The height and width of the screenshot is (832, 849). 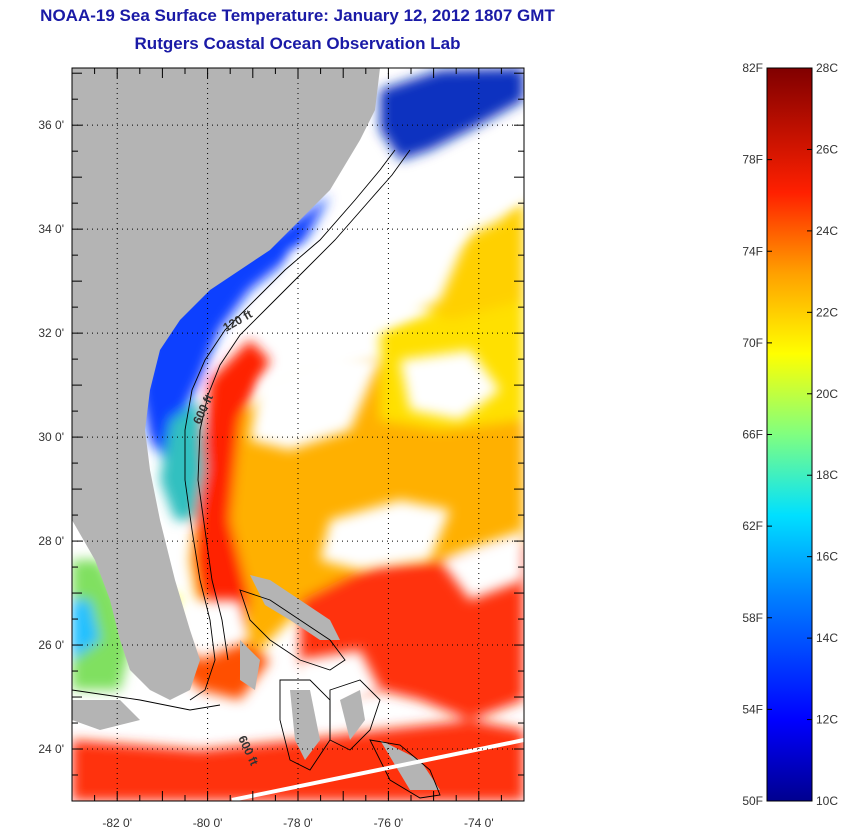 What do you see at coordinates (827, 638) in the screenshot?
I see `colorbar-c-label: 14C` at bounding box center [827, 638].